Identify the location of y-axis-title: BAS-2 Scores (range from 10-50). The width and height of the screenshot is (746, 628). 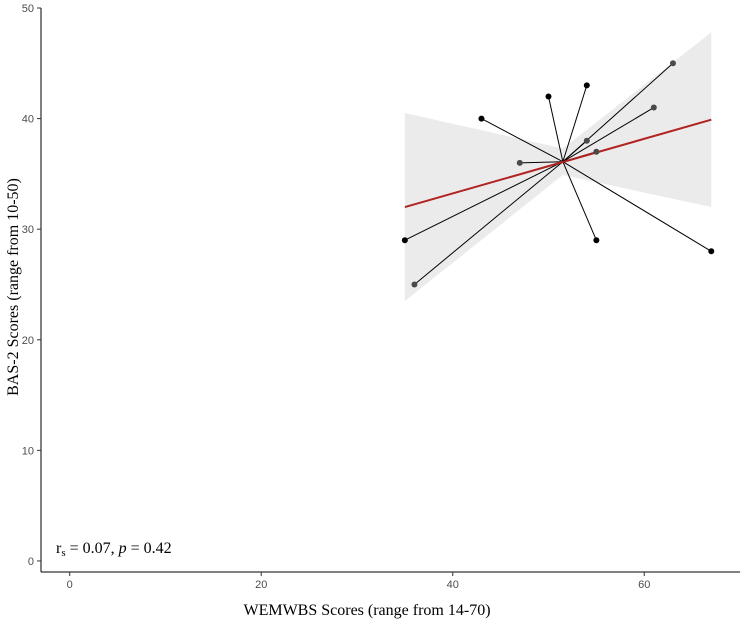
(13, 287).